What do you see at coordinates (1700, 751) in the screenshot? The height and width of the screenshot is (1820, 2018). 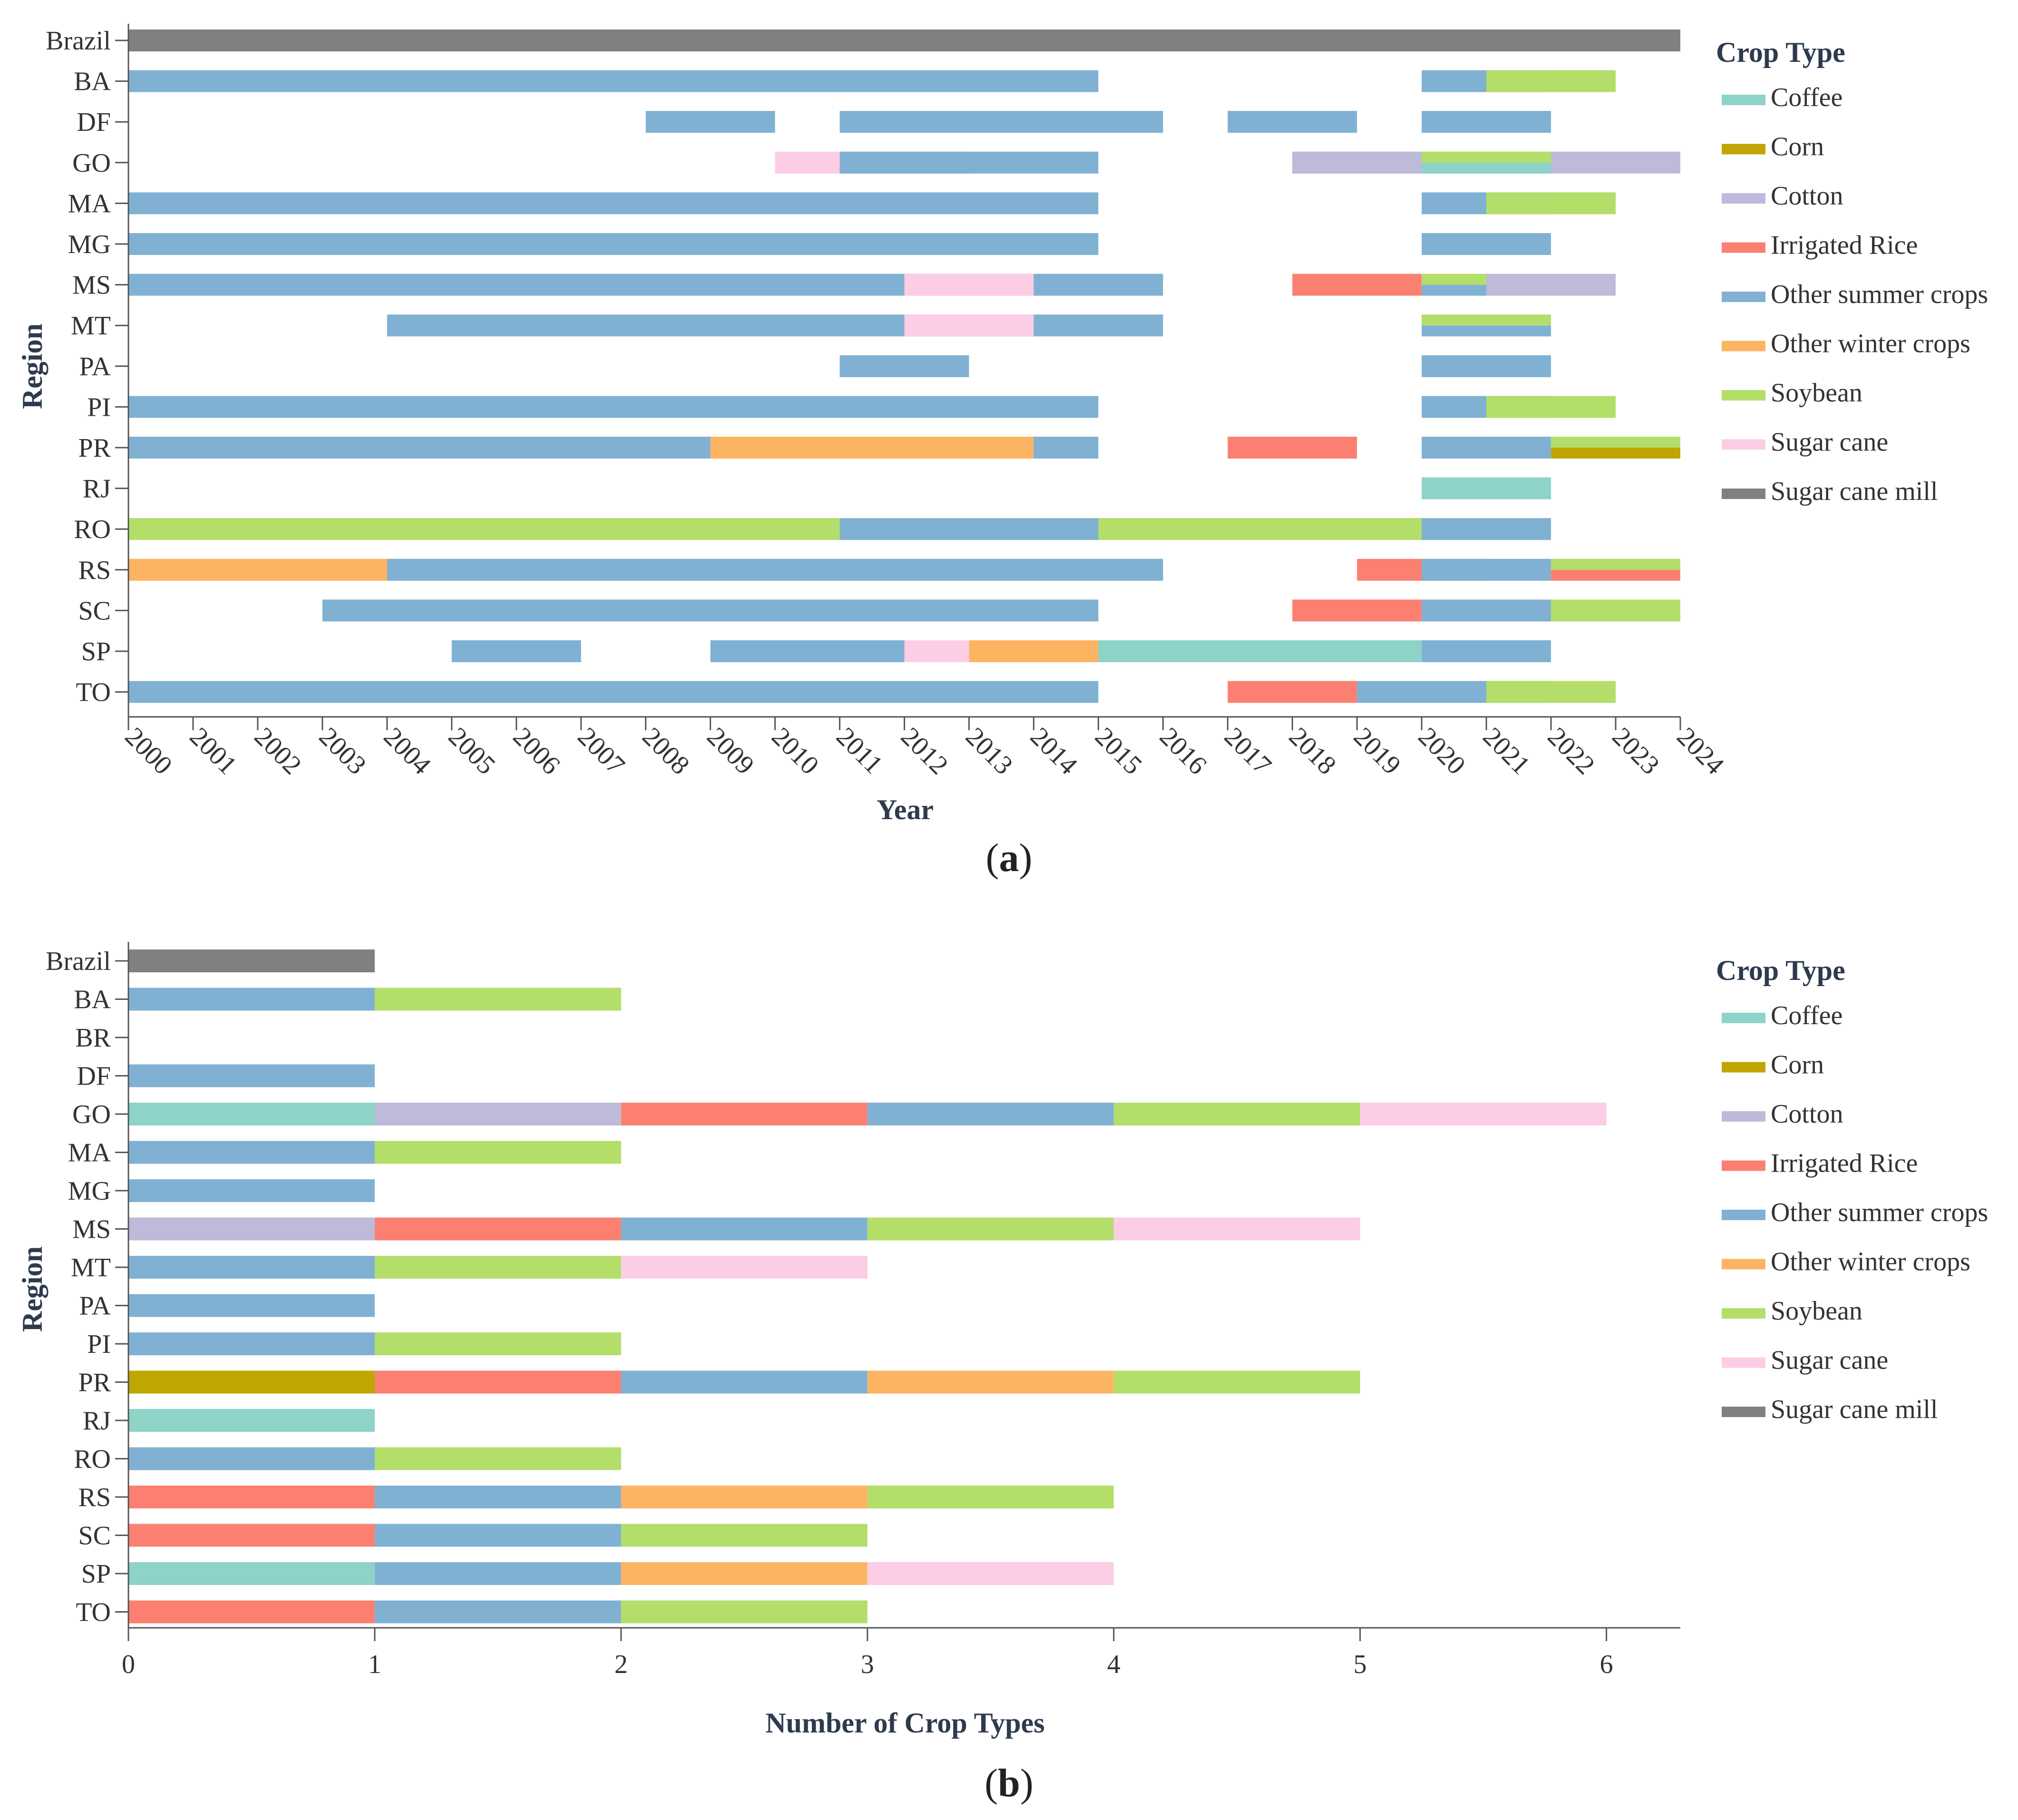 I see `x-tick-label-2024: 2024` at bounding box center [1700, 751].